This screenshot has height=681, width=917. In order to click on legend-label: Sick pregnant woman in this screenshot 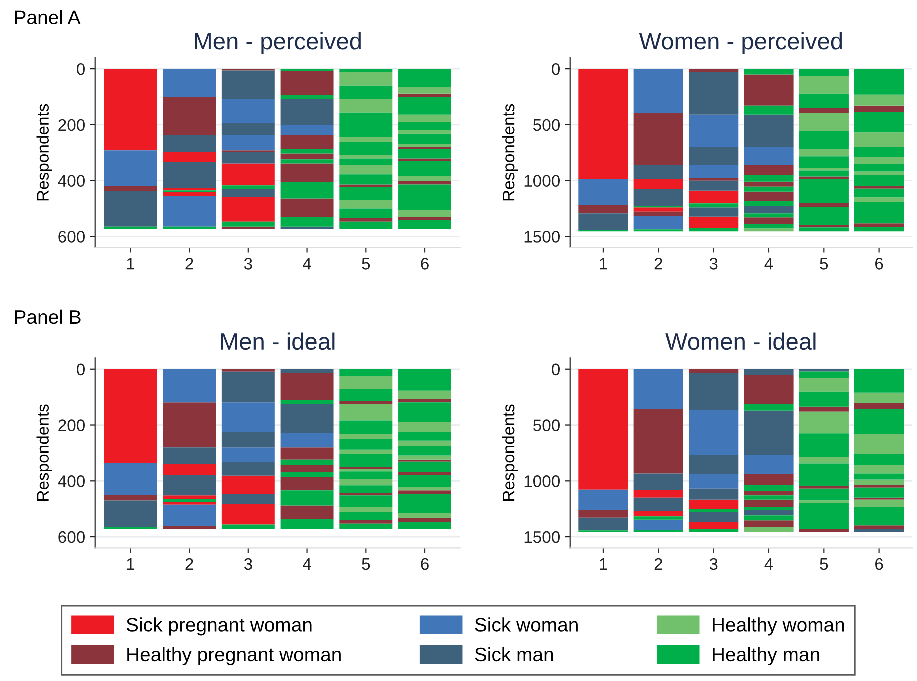, I will do `click(219, 627)`.